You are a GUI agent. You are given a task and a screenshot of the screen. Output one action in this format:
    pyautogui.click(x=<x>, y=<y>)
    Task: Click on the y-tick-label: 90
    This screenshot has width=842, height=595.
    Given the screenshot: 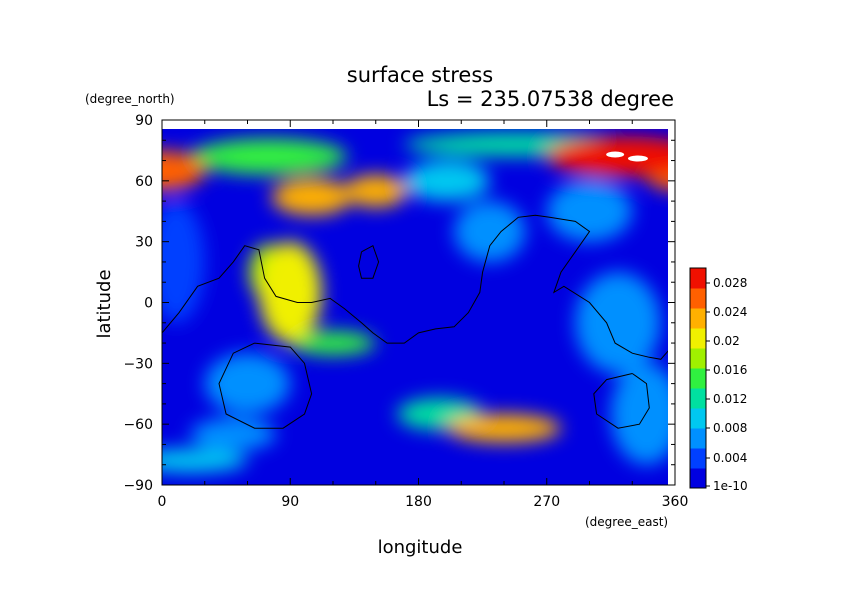 What is the action you would take?
    pyautogui.click(x=144, y=121)
    